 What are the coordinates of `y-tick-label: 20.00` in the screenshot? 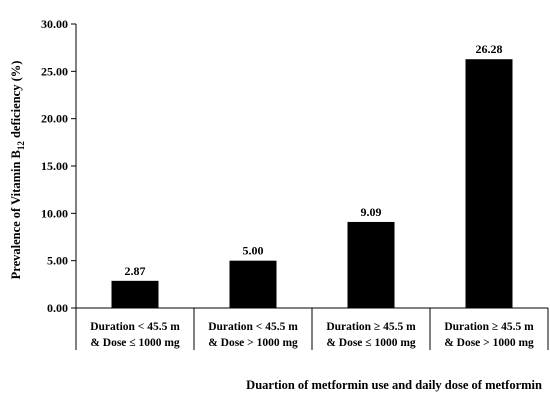 It's located at (54, 119).